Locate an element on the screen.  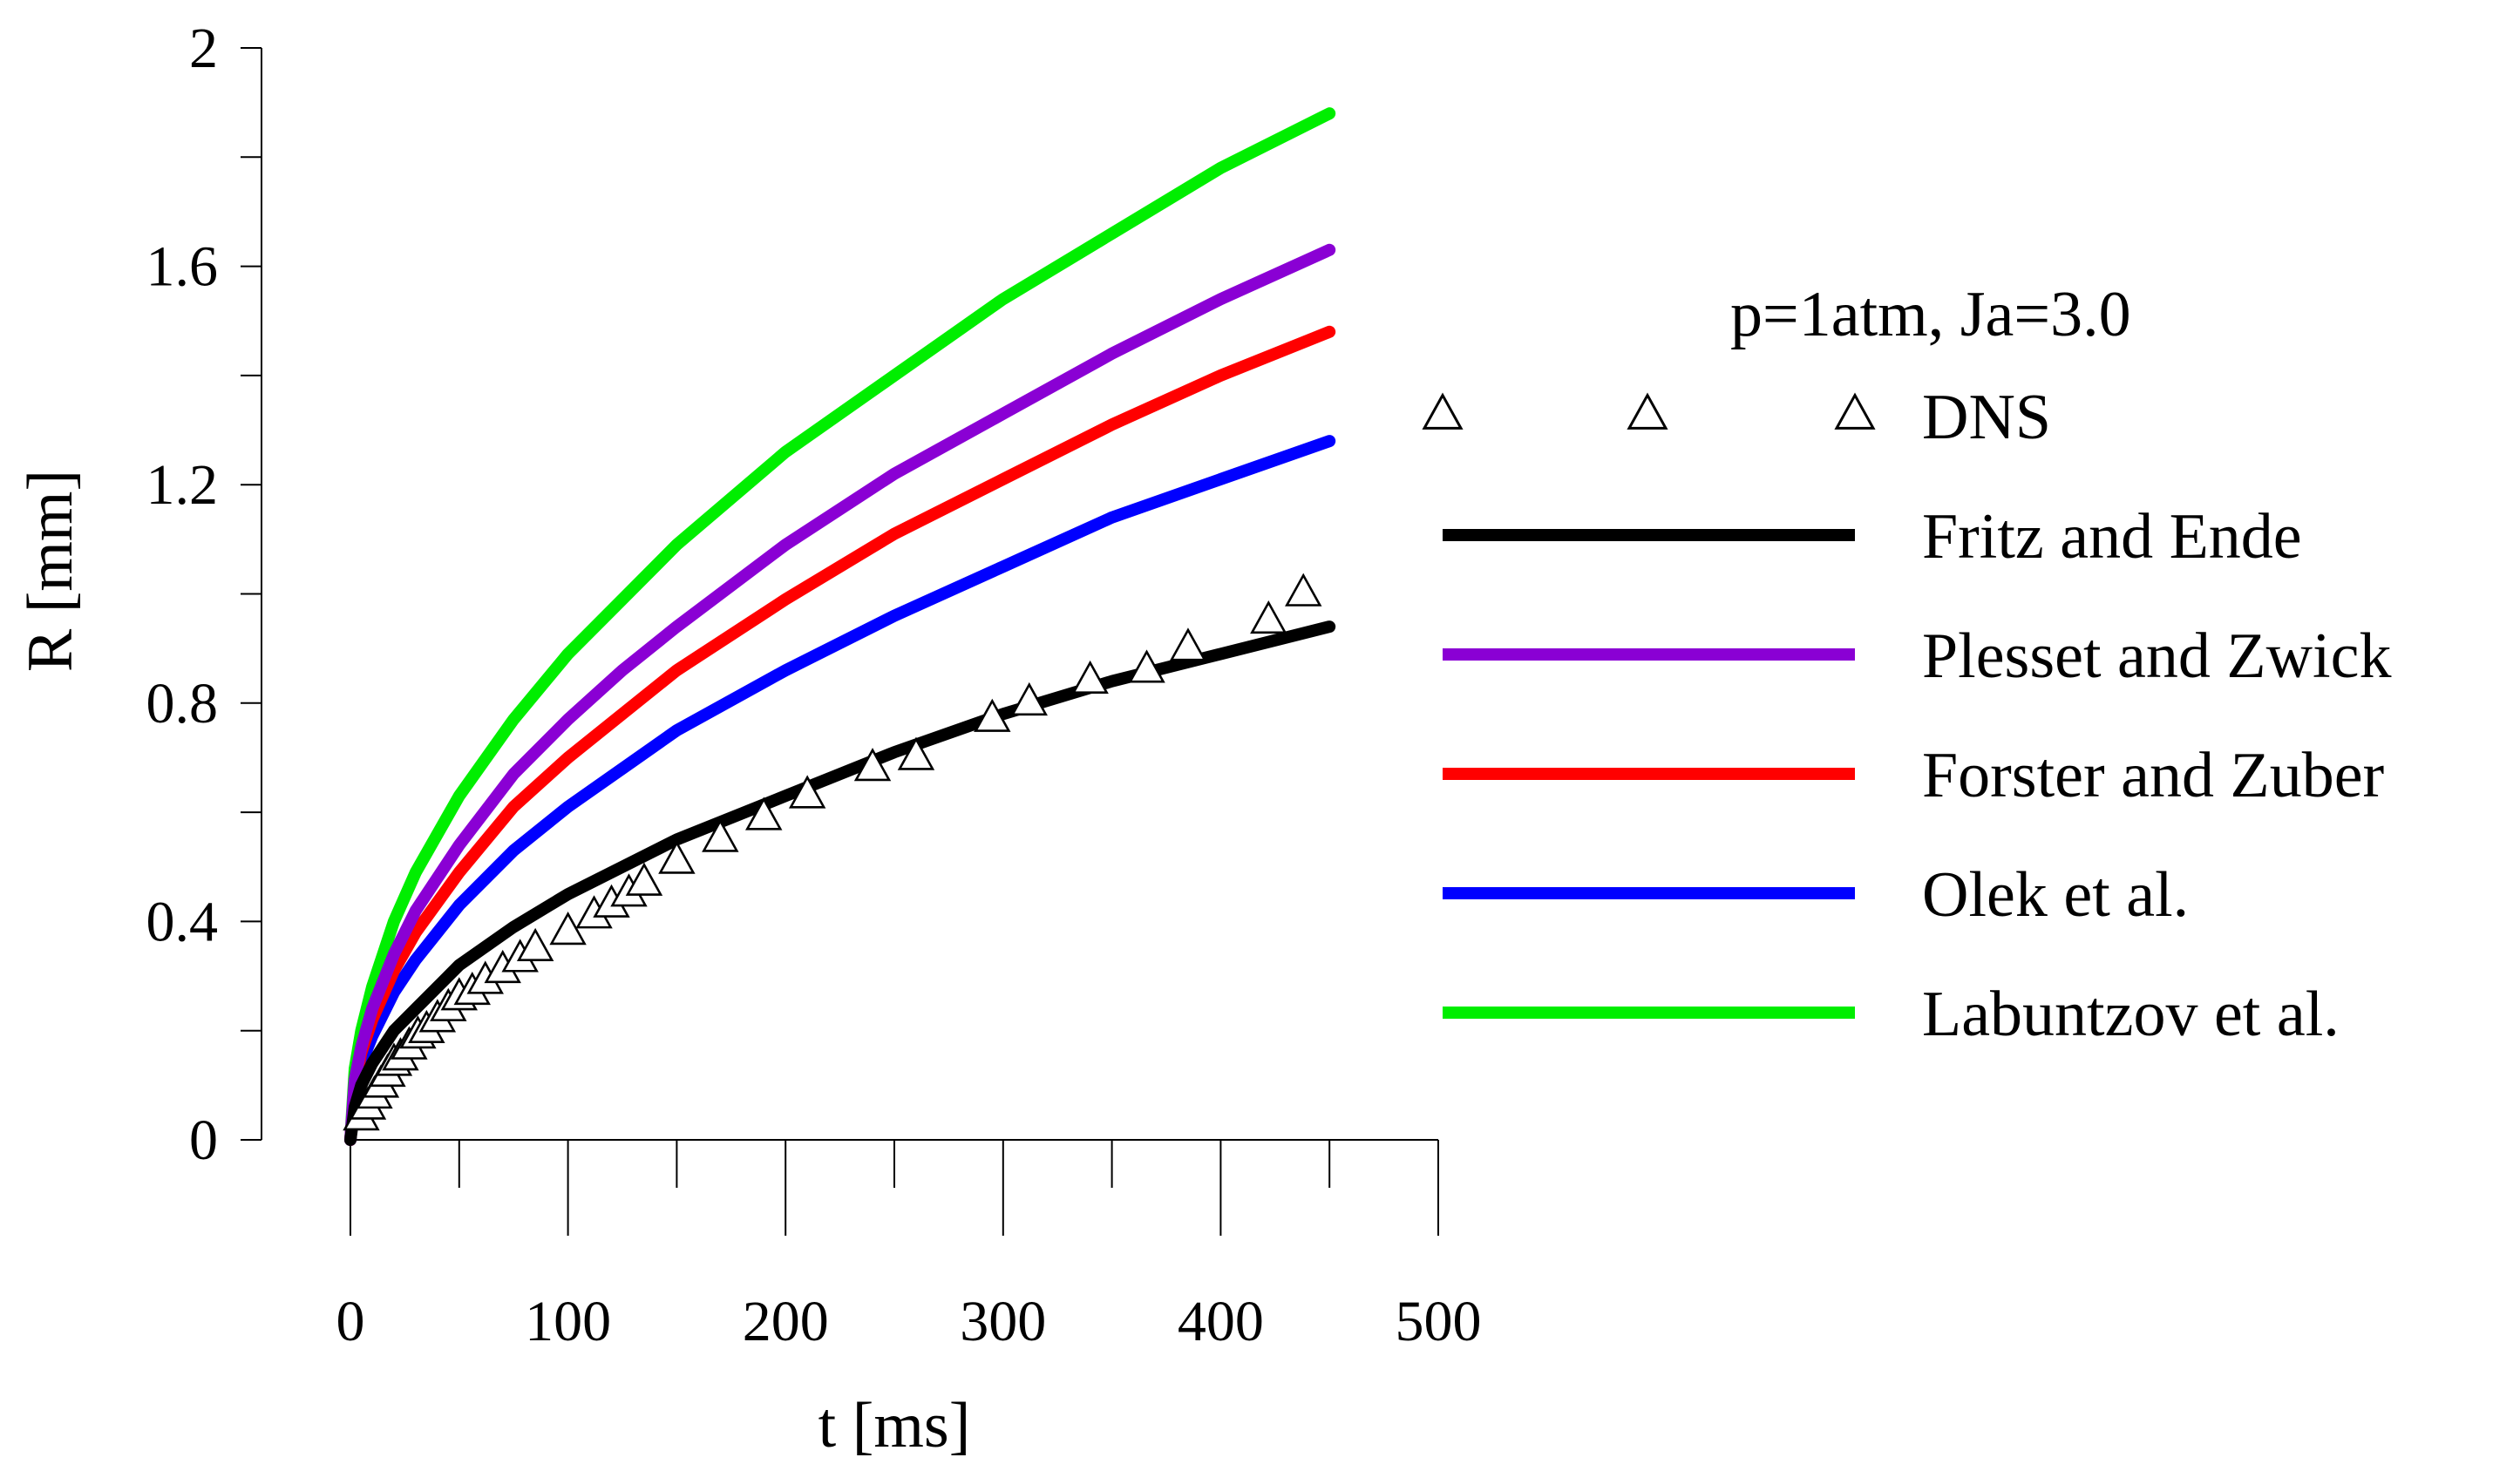
x-tick-label: 100 is located at coordinates (568, 1321).